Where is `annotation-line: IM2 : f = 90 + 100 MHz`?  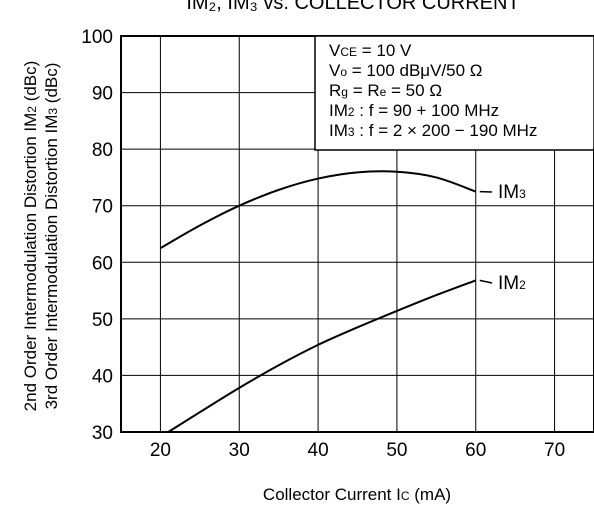 annotation-line: IM2 : f = 90 + 100 MHz is located at coordinates (414, 110).